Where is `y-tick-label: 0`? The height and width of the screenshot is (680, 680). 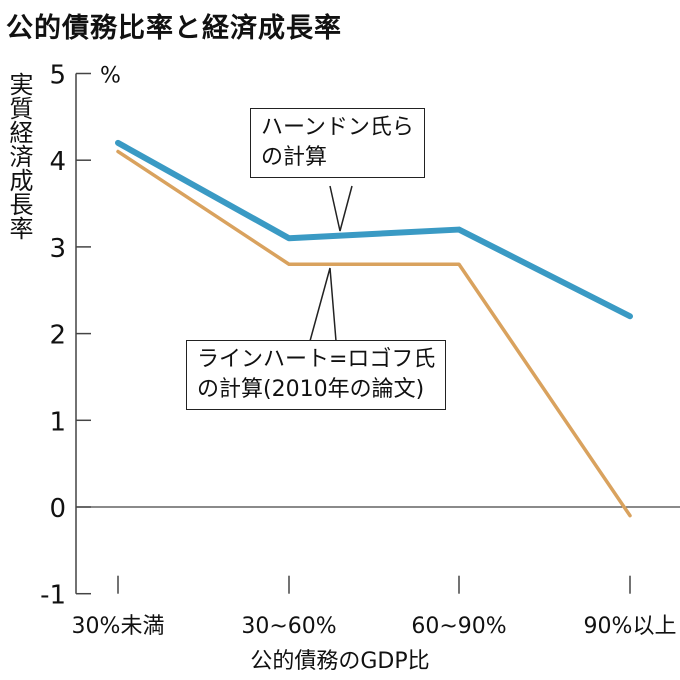 y-tick-label: 0 is located at coordinates (57, 509).